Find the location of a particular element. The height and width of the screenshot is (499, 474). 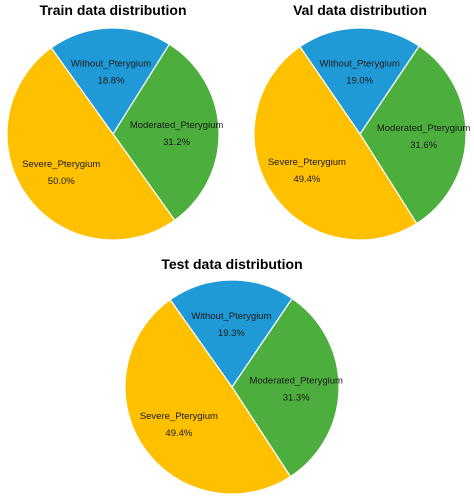

chart-title: Train data distribution is located at coordinates (112, 10).